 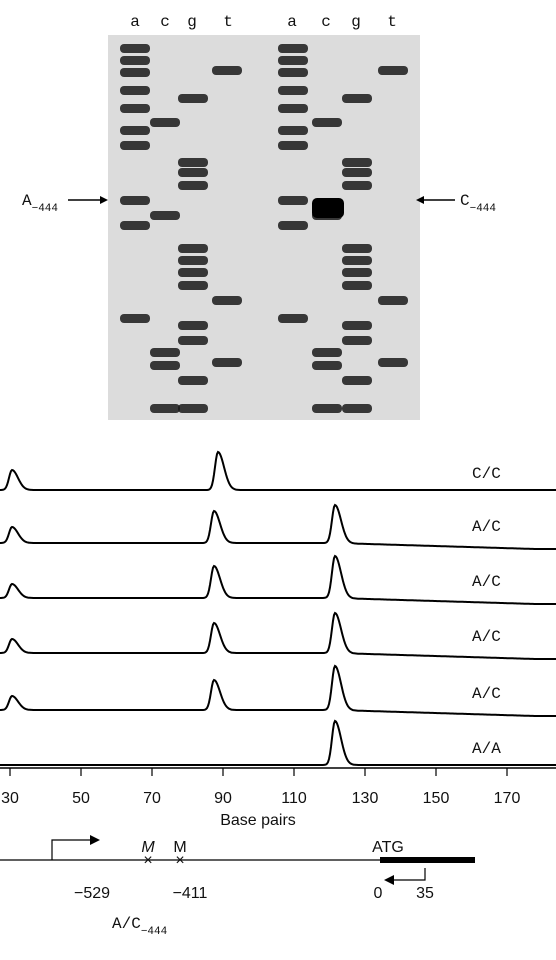 I want to click on atg: ATG, so click(x=388, y=847).